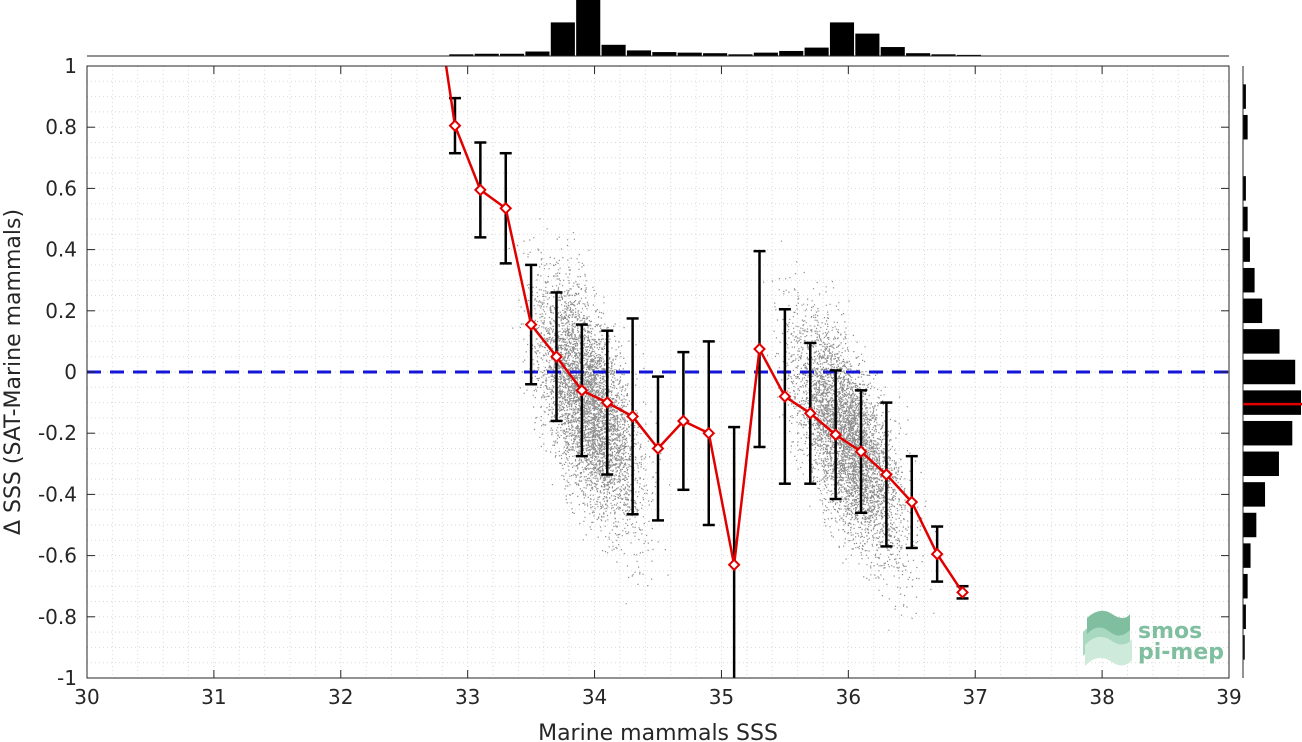 The height and width of the screenshot is (742, 1302). What do you see at coordinates (67, 678) in the screenshot?
I see `y-tick-label: -1` at bounding box center [67, 678].